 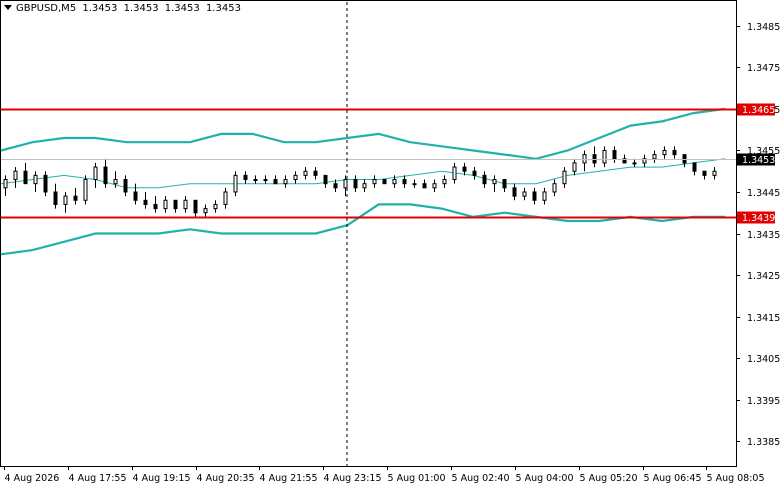 What do you see at coordinates (763, 68) in the screenshot?
I see `price-tick-label: 1.3475` at bounding box center [763, 68].